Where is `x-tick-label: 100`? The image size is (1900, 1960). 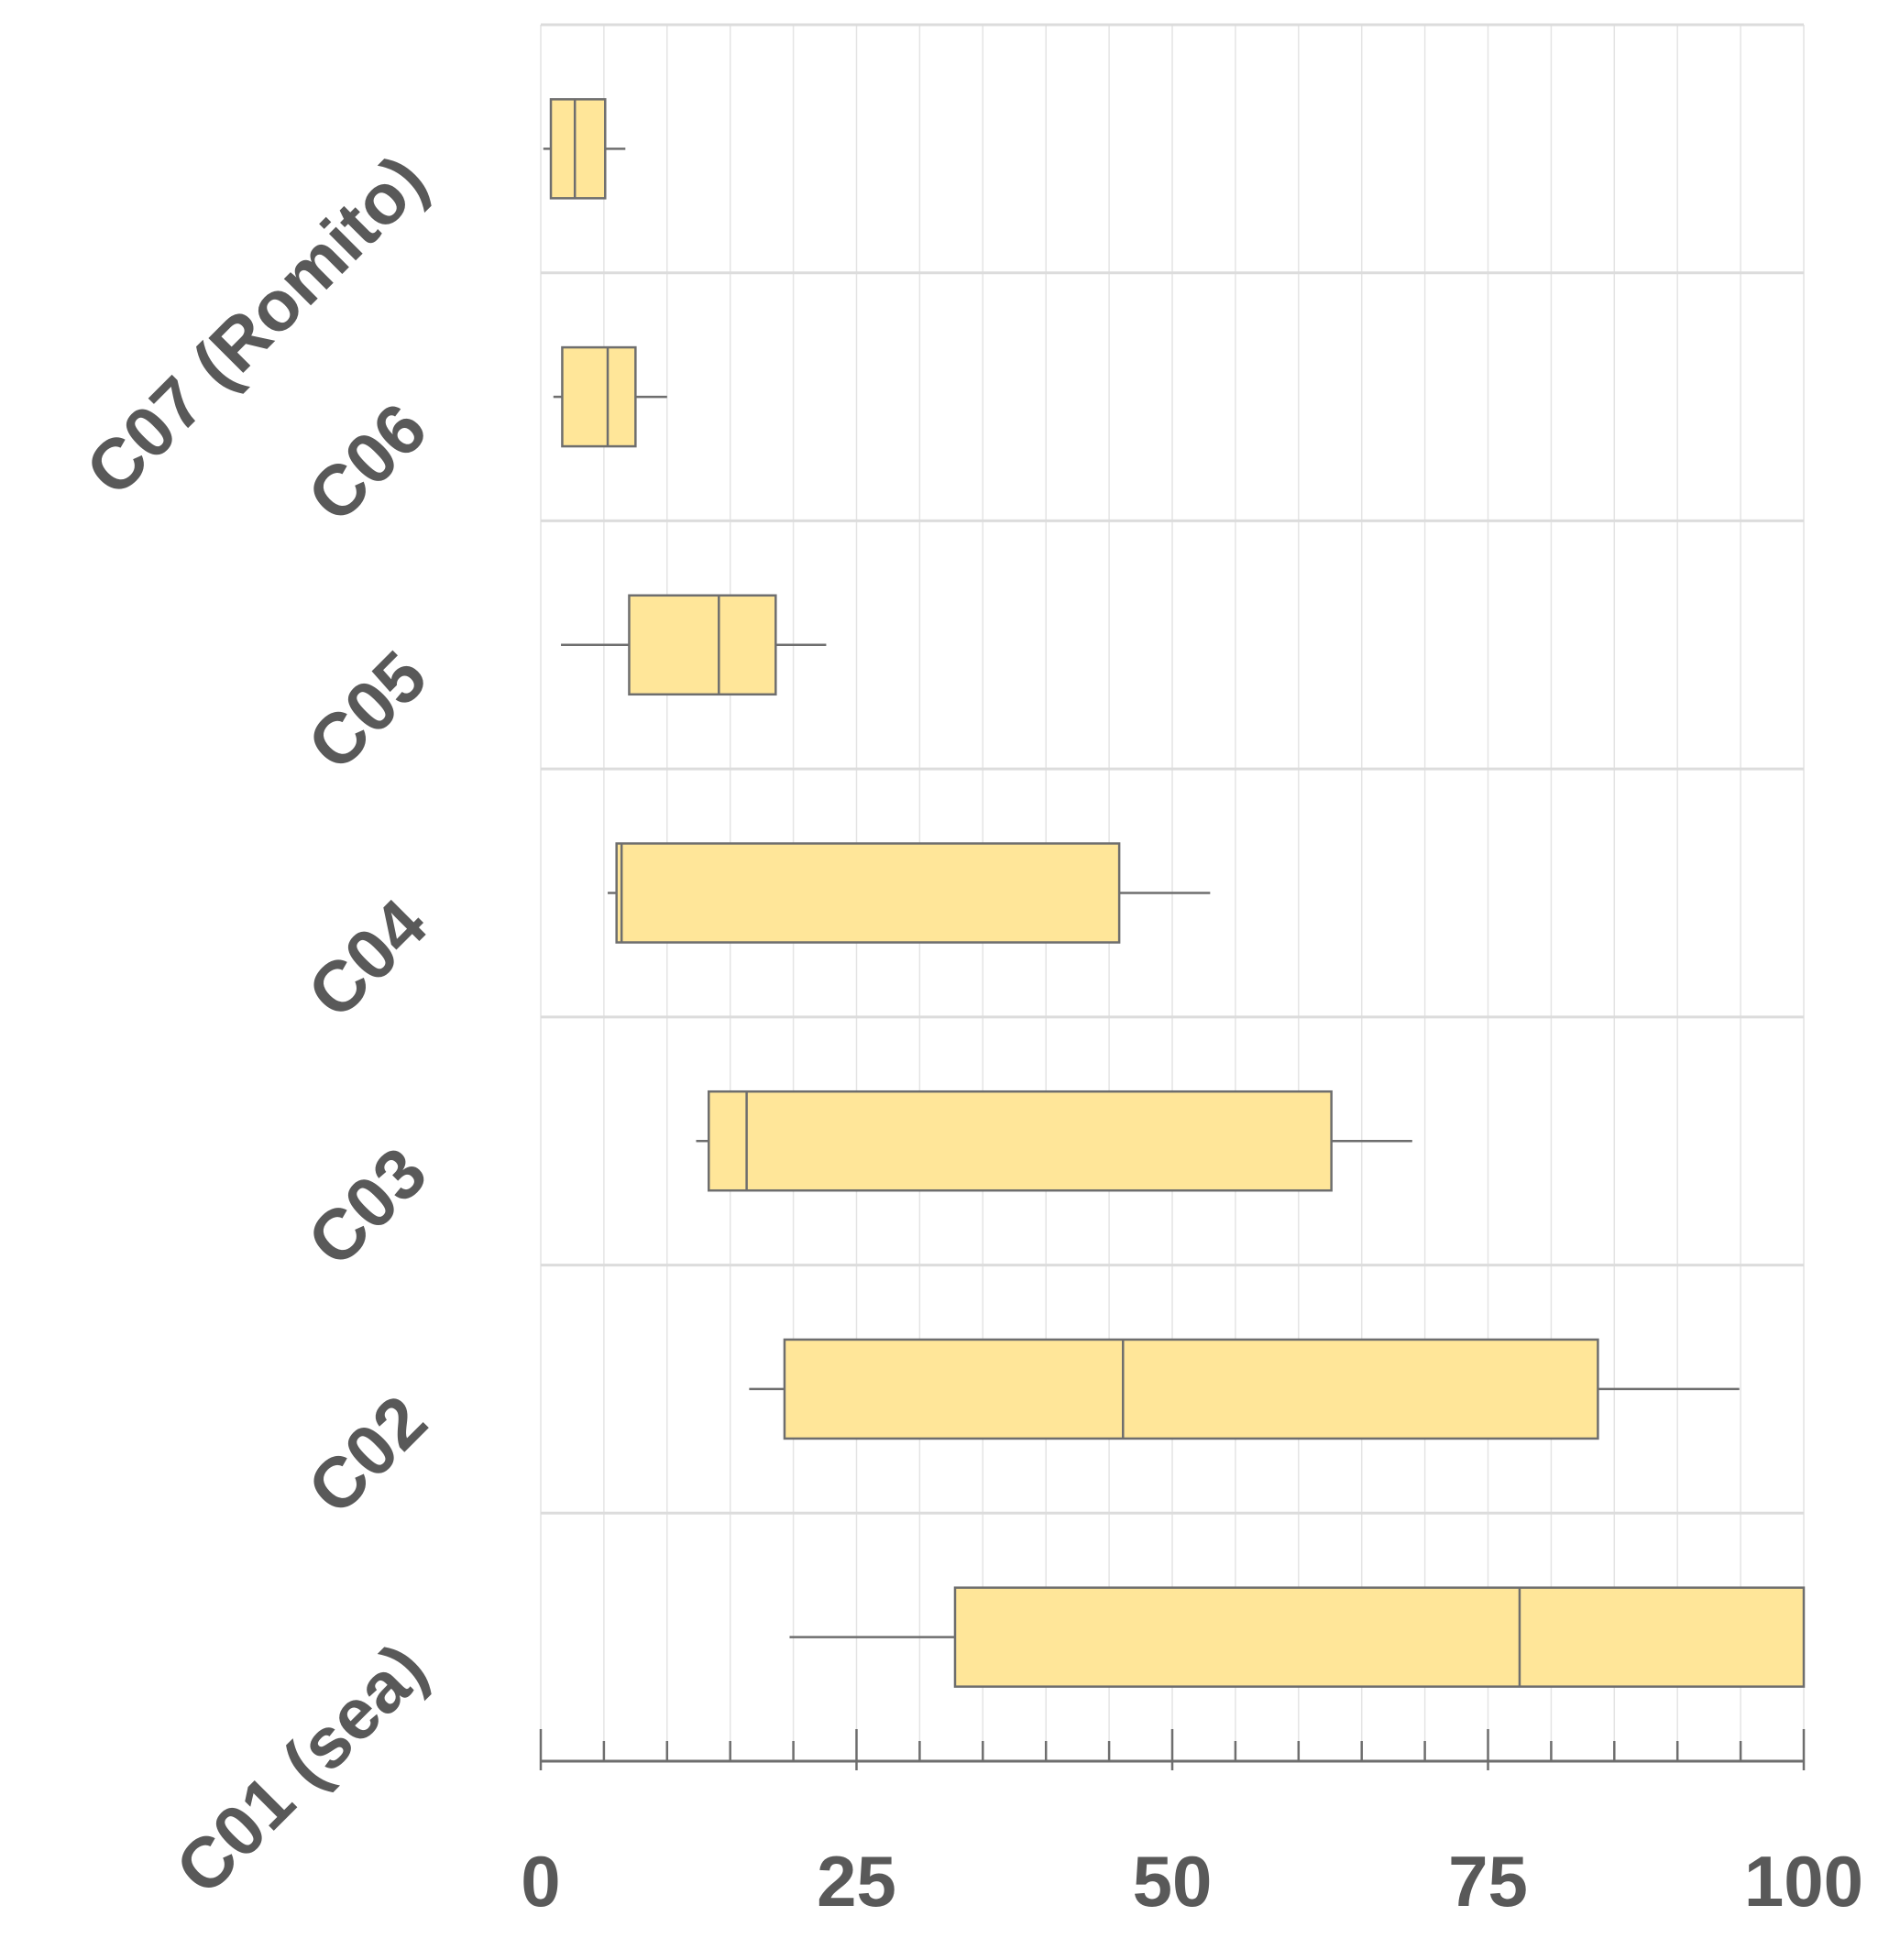 x-tick-label: 100 is located at coordinates (1803, 1881).